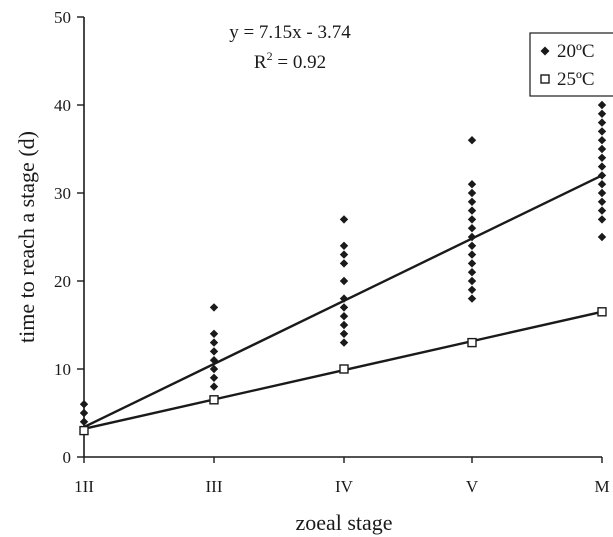 The image size is (613, 537). Describe the element at coordinates (576, 51) in the screenshot. I see `legend-label: 20ºC` at that location.